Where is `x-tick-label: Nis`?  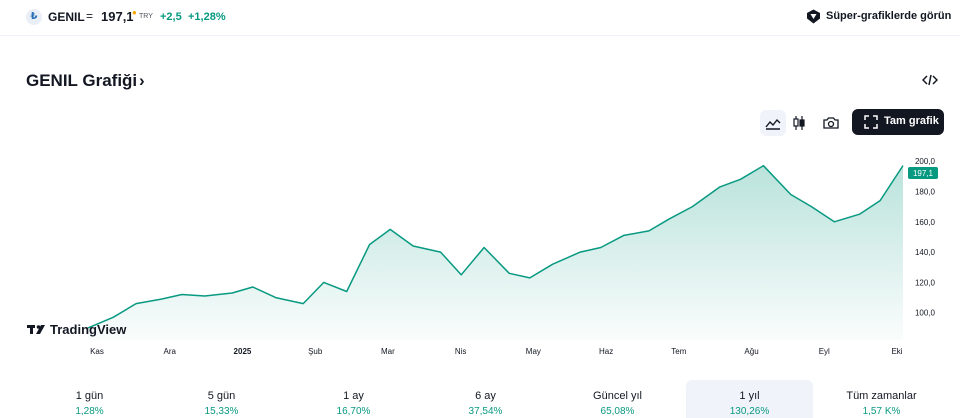
x-tick-label: Nis is located at coordinates (461, 351).